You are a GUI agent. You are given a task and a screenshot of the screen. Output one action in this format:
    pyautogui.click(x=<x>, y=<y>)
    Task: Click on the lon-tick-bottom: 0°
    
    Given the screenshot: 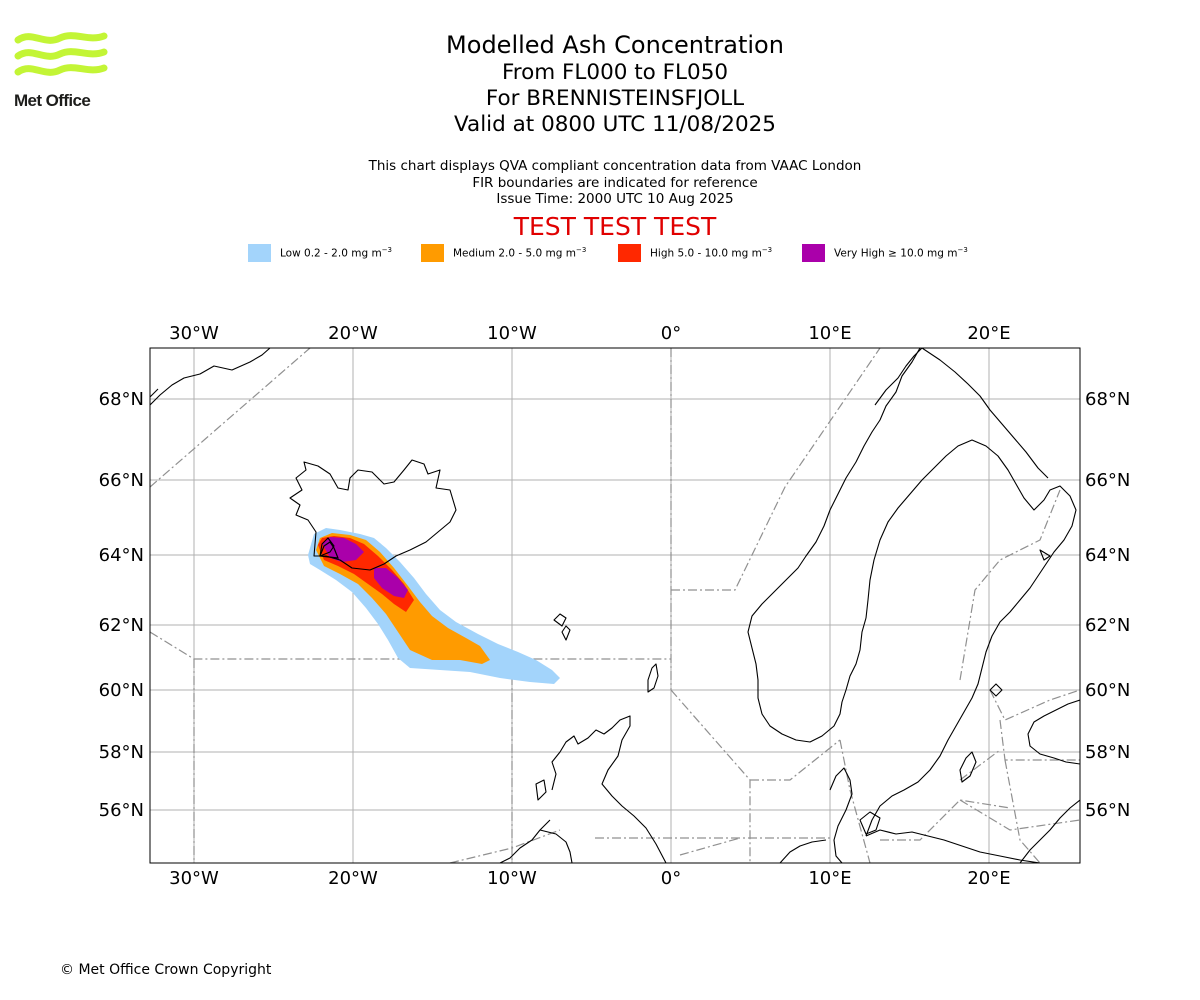 What is the action you would take?
    pyautogui.click(x=671, y=878)
    